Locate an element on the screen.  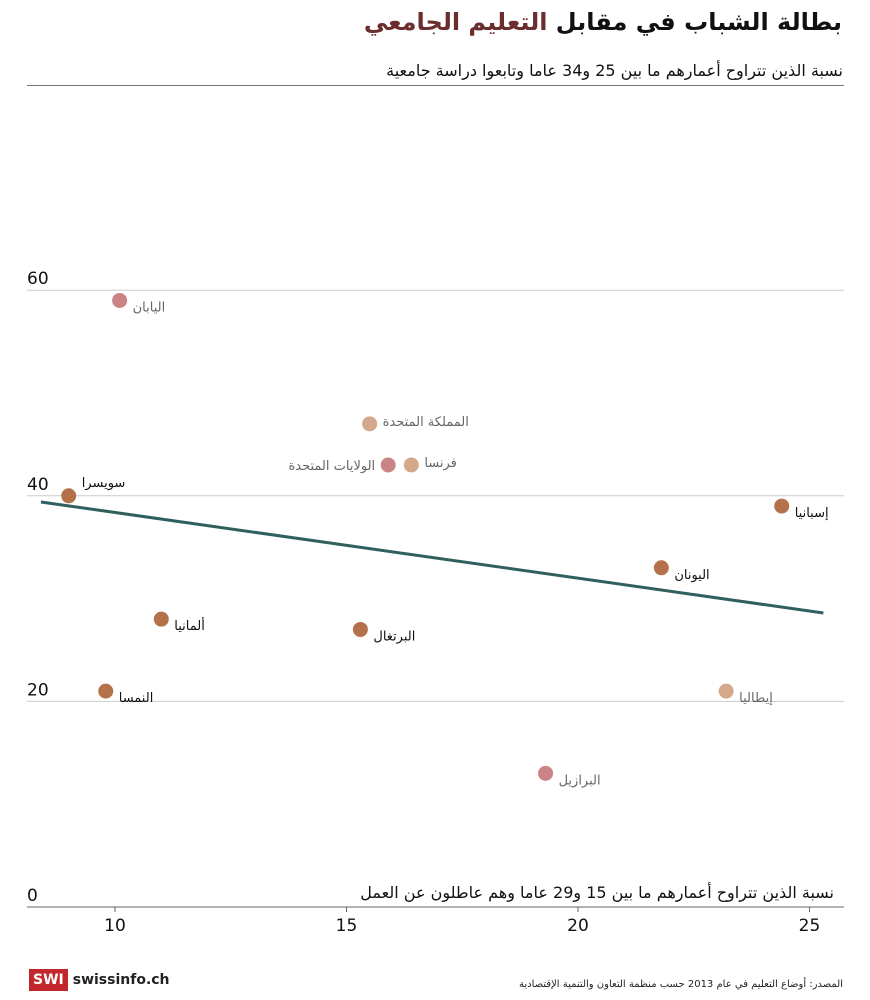
point-label: سويسرا is located at coordinates (104, 483).